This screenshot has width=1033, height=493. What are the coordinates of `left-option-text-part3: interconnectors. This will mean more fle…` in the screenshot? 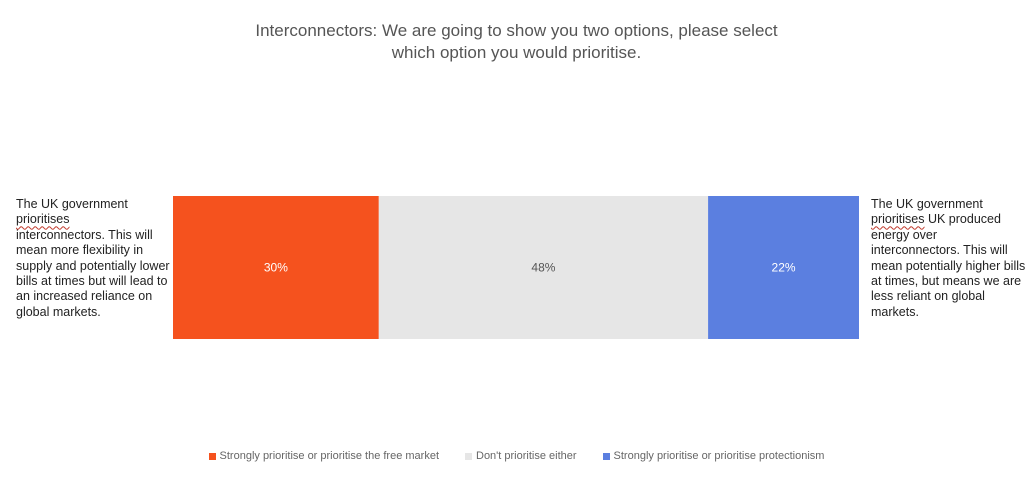 It's located at (93, 273).